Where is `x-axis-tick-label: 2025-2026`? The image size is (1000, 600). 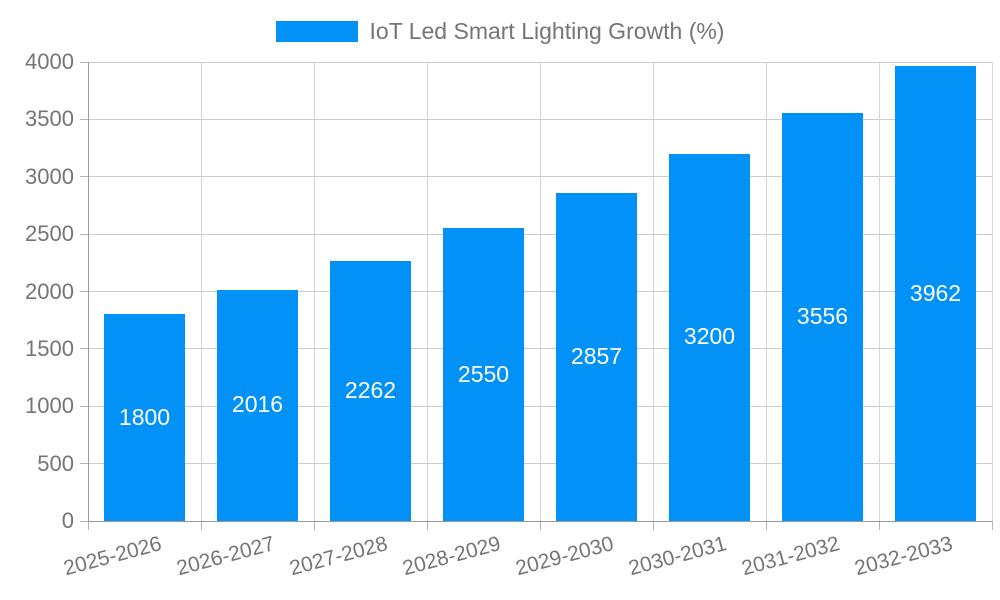
x-axis-tick-label: 2025-2026 is located at coordinates (113, 556).